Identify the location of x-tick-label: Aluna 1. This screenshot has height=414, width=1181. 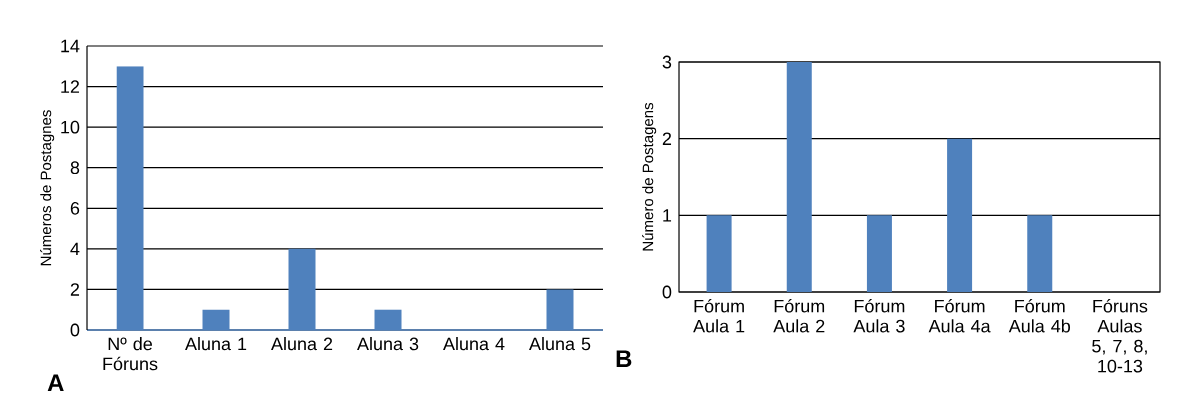
(216, 344).